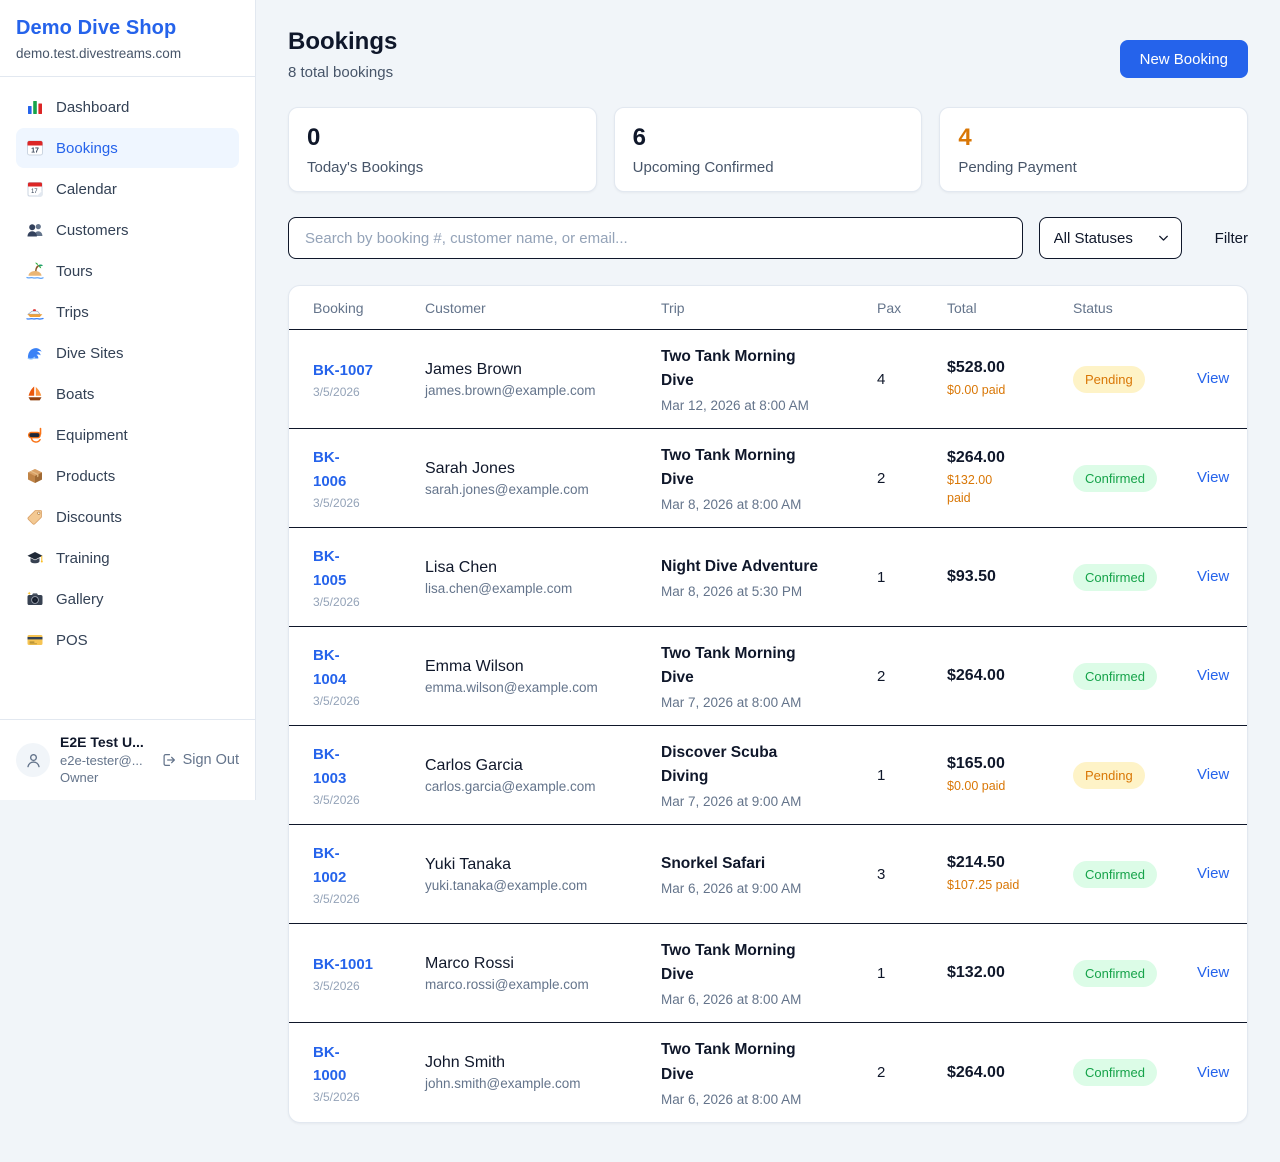  What do you see at coordinates (127, 394) in the screenshot?
I see `sidebar-item-boats: Boats` at bounding box center [127, 394].